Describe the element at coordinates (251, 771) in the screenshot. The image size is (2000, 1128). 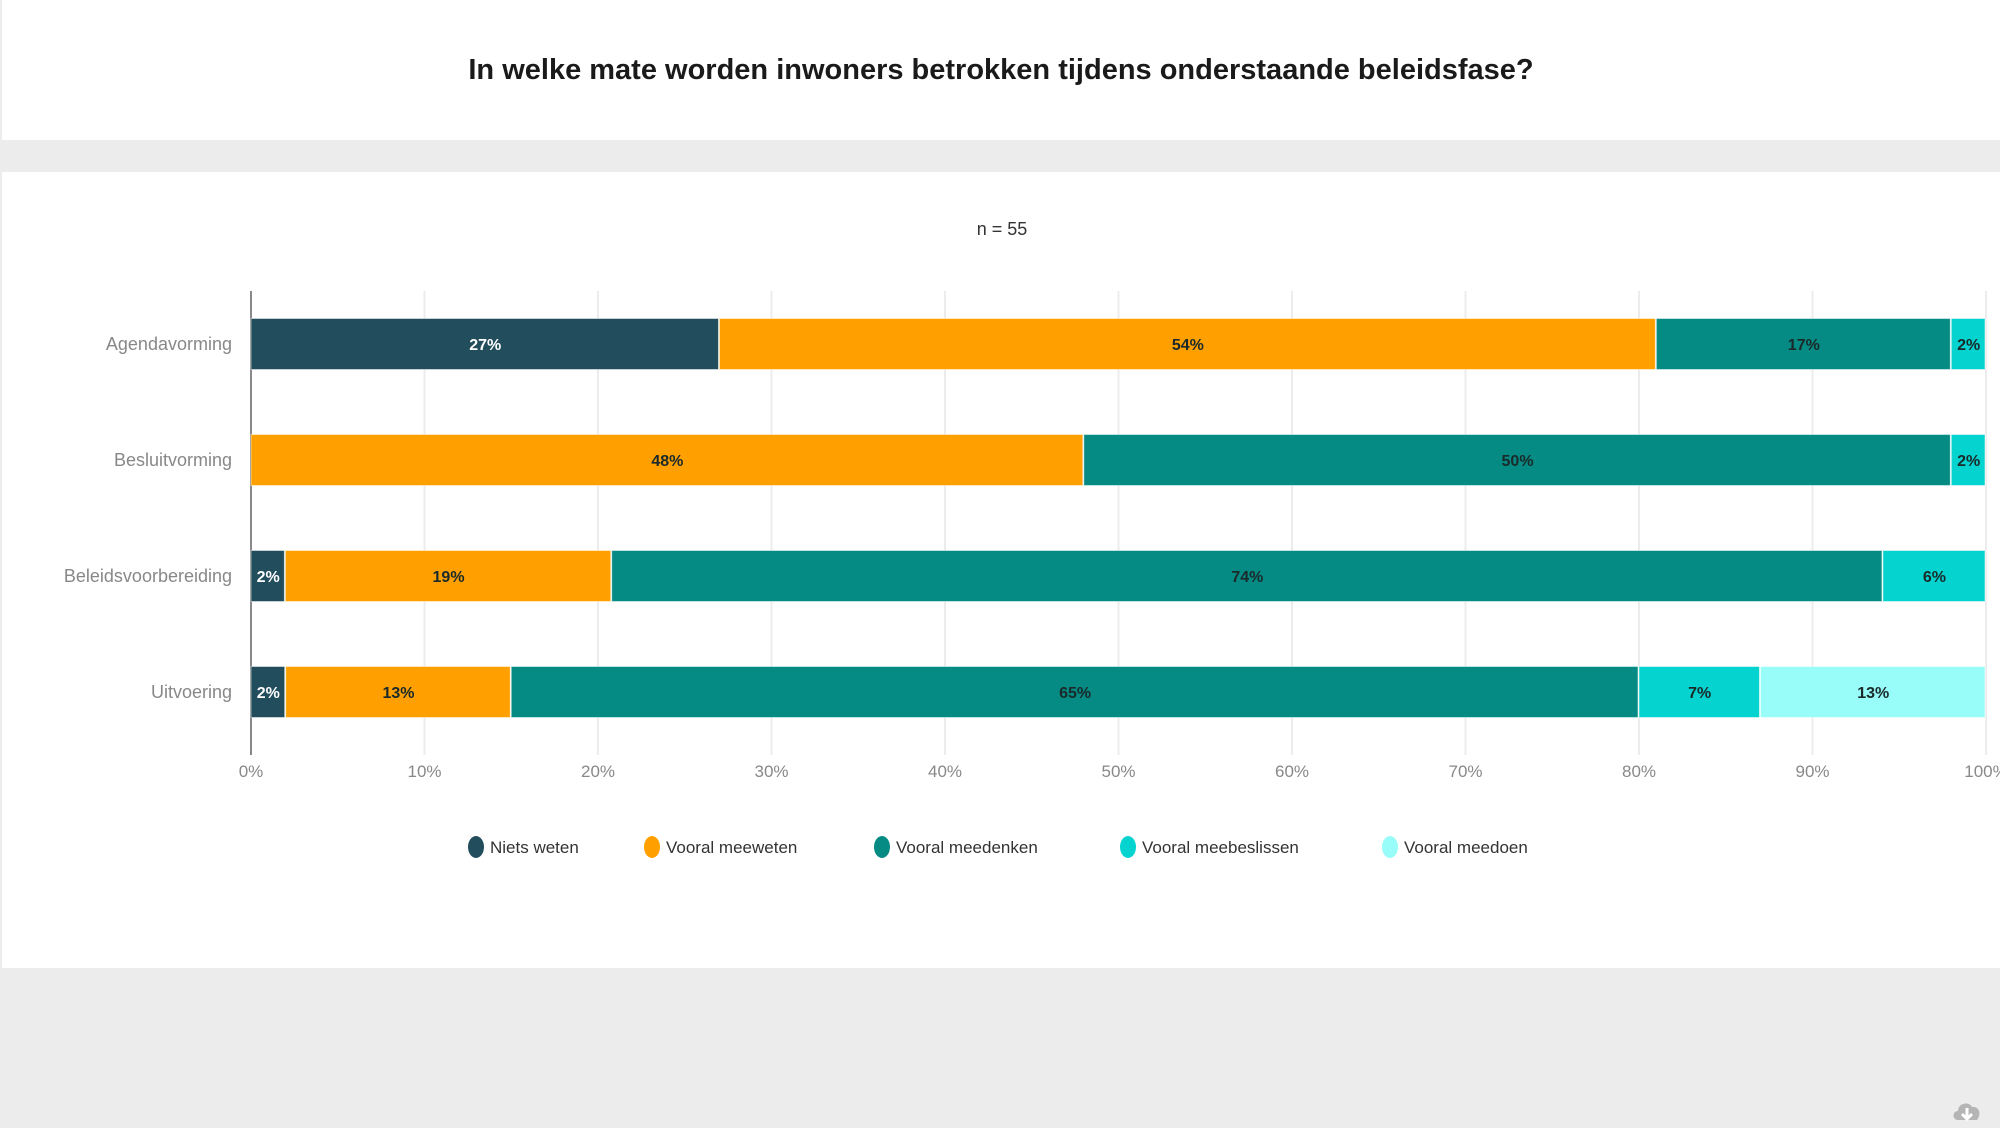
I see `x-tick-label: 0%` at that location.